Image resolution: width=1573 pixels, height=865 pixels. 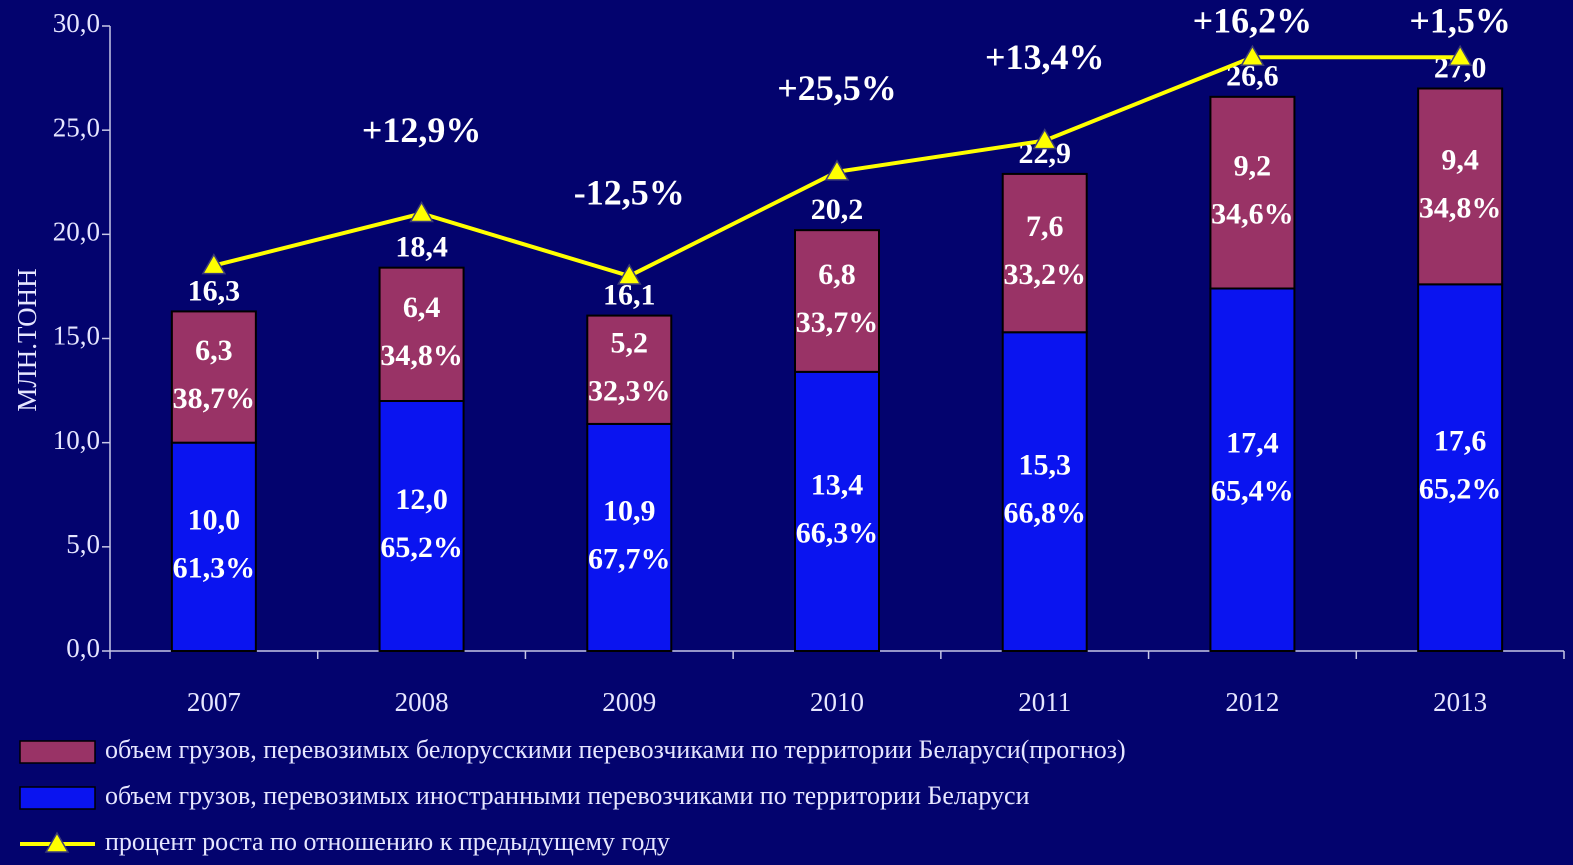 I want to click on share-label: 66,3%, so click(x=837, y=532).